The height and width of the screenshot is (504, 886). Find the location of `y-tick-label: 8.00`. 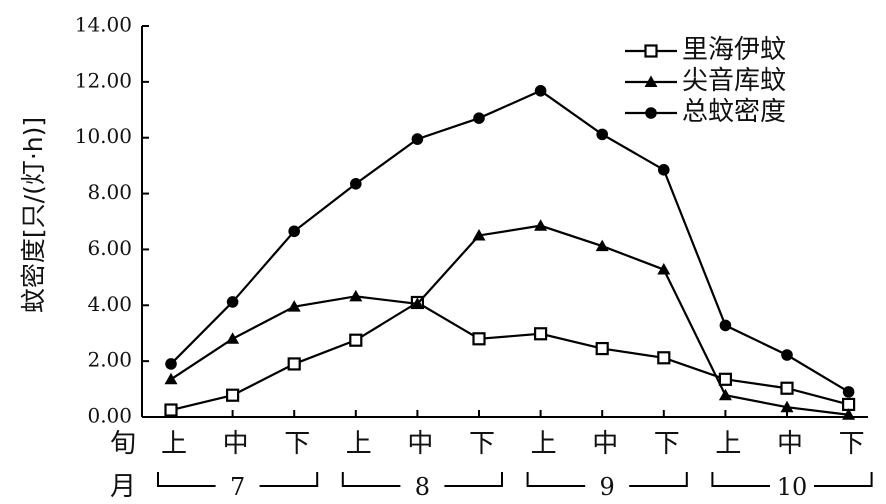

y-tick-label: 8.00 is located at coordinates (109, 192).